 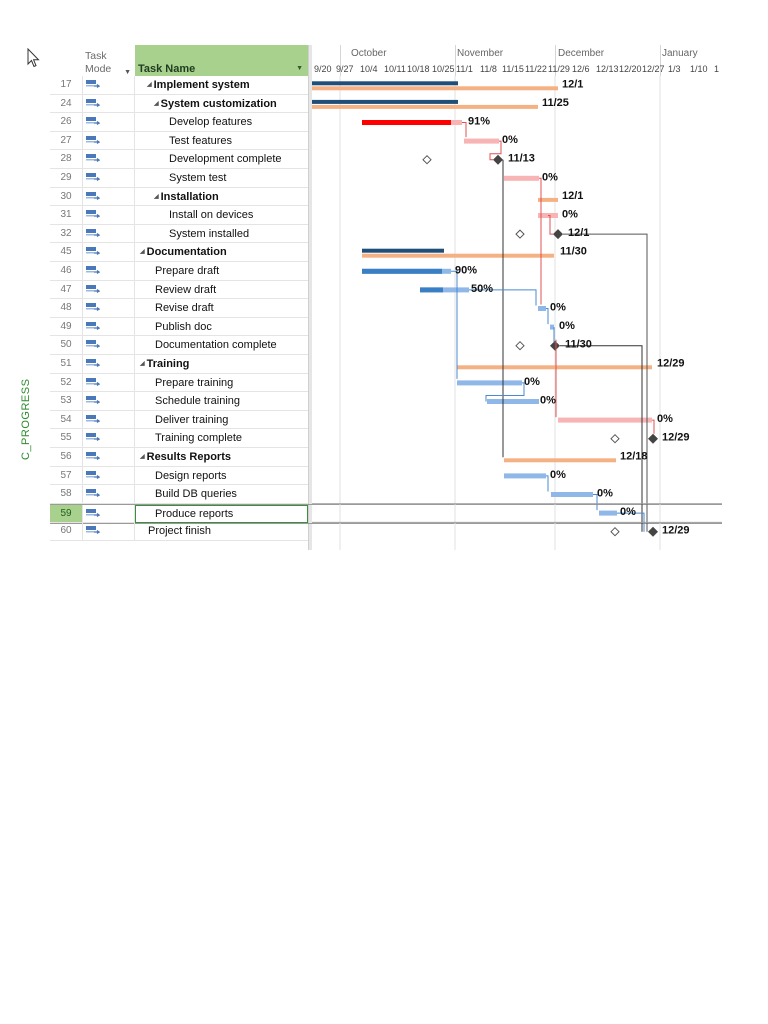 What do you see at coordinates (66, 383) in the screenshot?
I see `task-id: 52` at bounding box center [66, 383].